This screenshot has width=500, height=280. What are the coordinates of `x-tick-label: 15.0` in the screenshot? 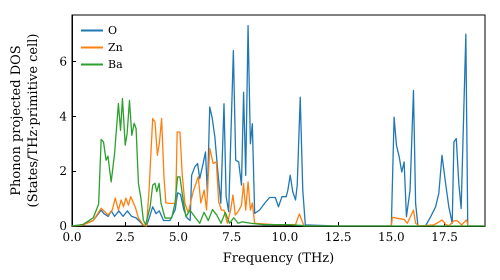 It's located at (391, 237).